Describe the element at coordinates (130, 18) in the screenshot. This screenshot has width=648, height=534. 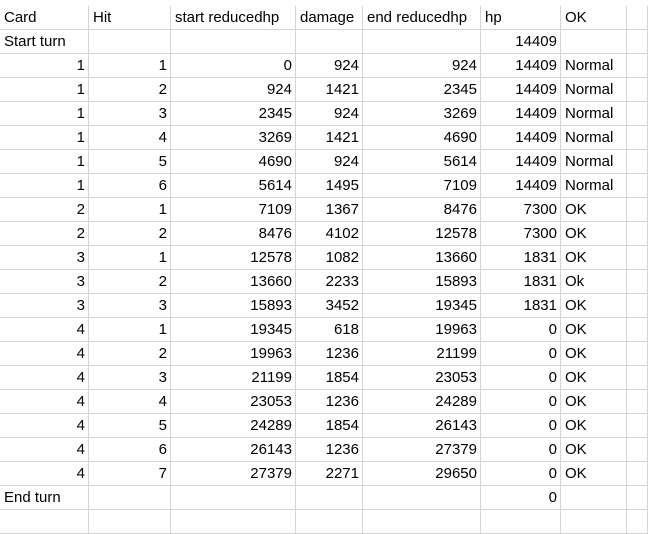
I see `header-cell-hit: Hit` at that location.